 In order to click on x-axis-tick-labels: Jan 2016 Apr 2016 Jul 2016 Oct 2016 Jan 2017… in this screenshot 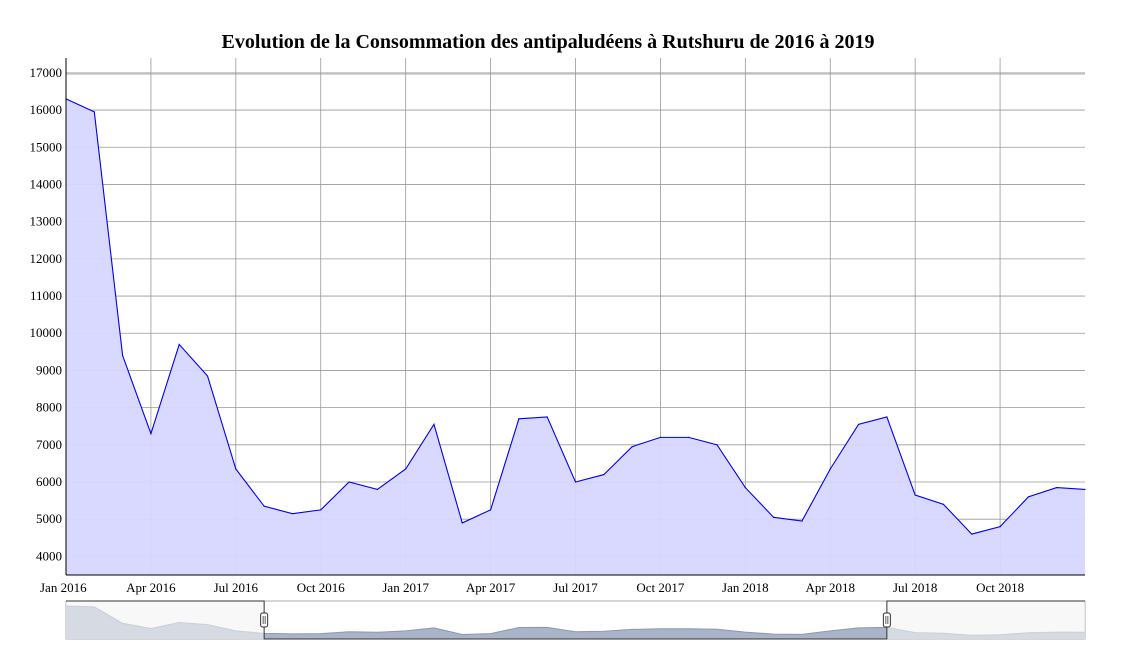, I will do `click(532, 587)`.